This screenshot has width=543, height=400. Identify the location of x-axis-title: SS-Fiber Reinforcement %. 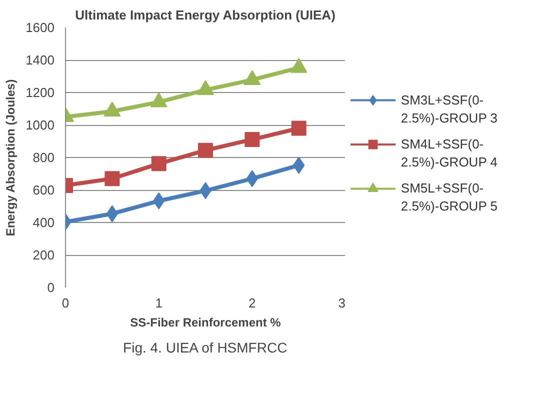
(206, 323).